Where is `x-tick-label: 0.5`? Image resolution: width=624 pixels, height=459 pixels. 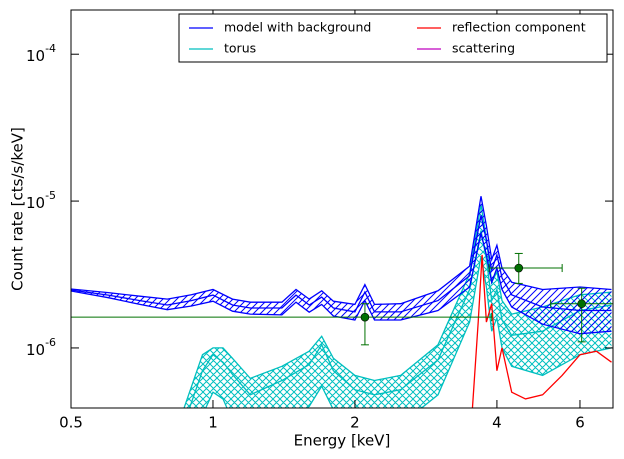
x-tick-label: 0.5 is located at coordinates (71, 423).